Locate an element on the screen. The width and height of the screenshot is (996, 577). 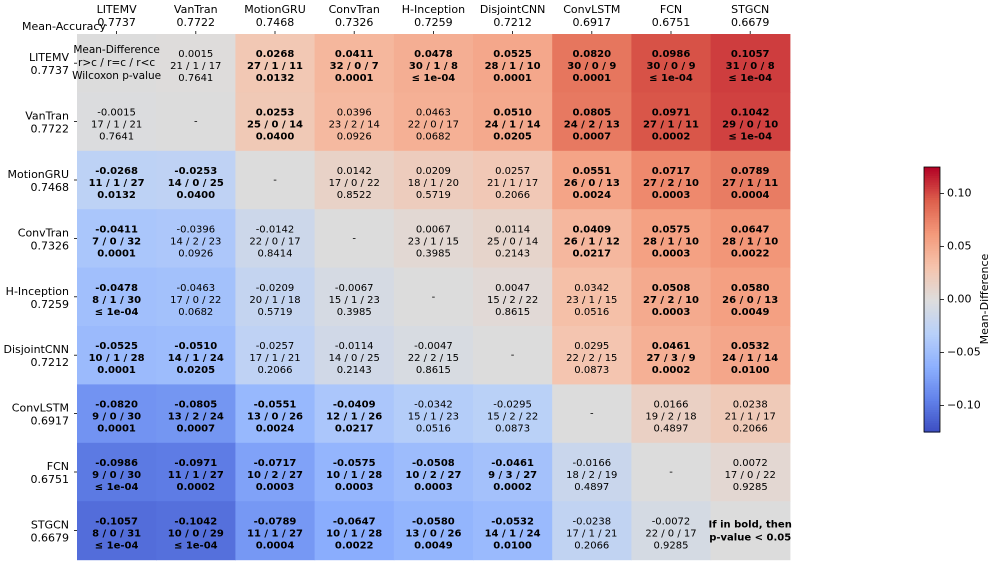
cell-annotation: 15 / 2 / 22 is located at coordinates (512, 300).